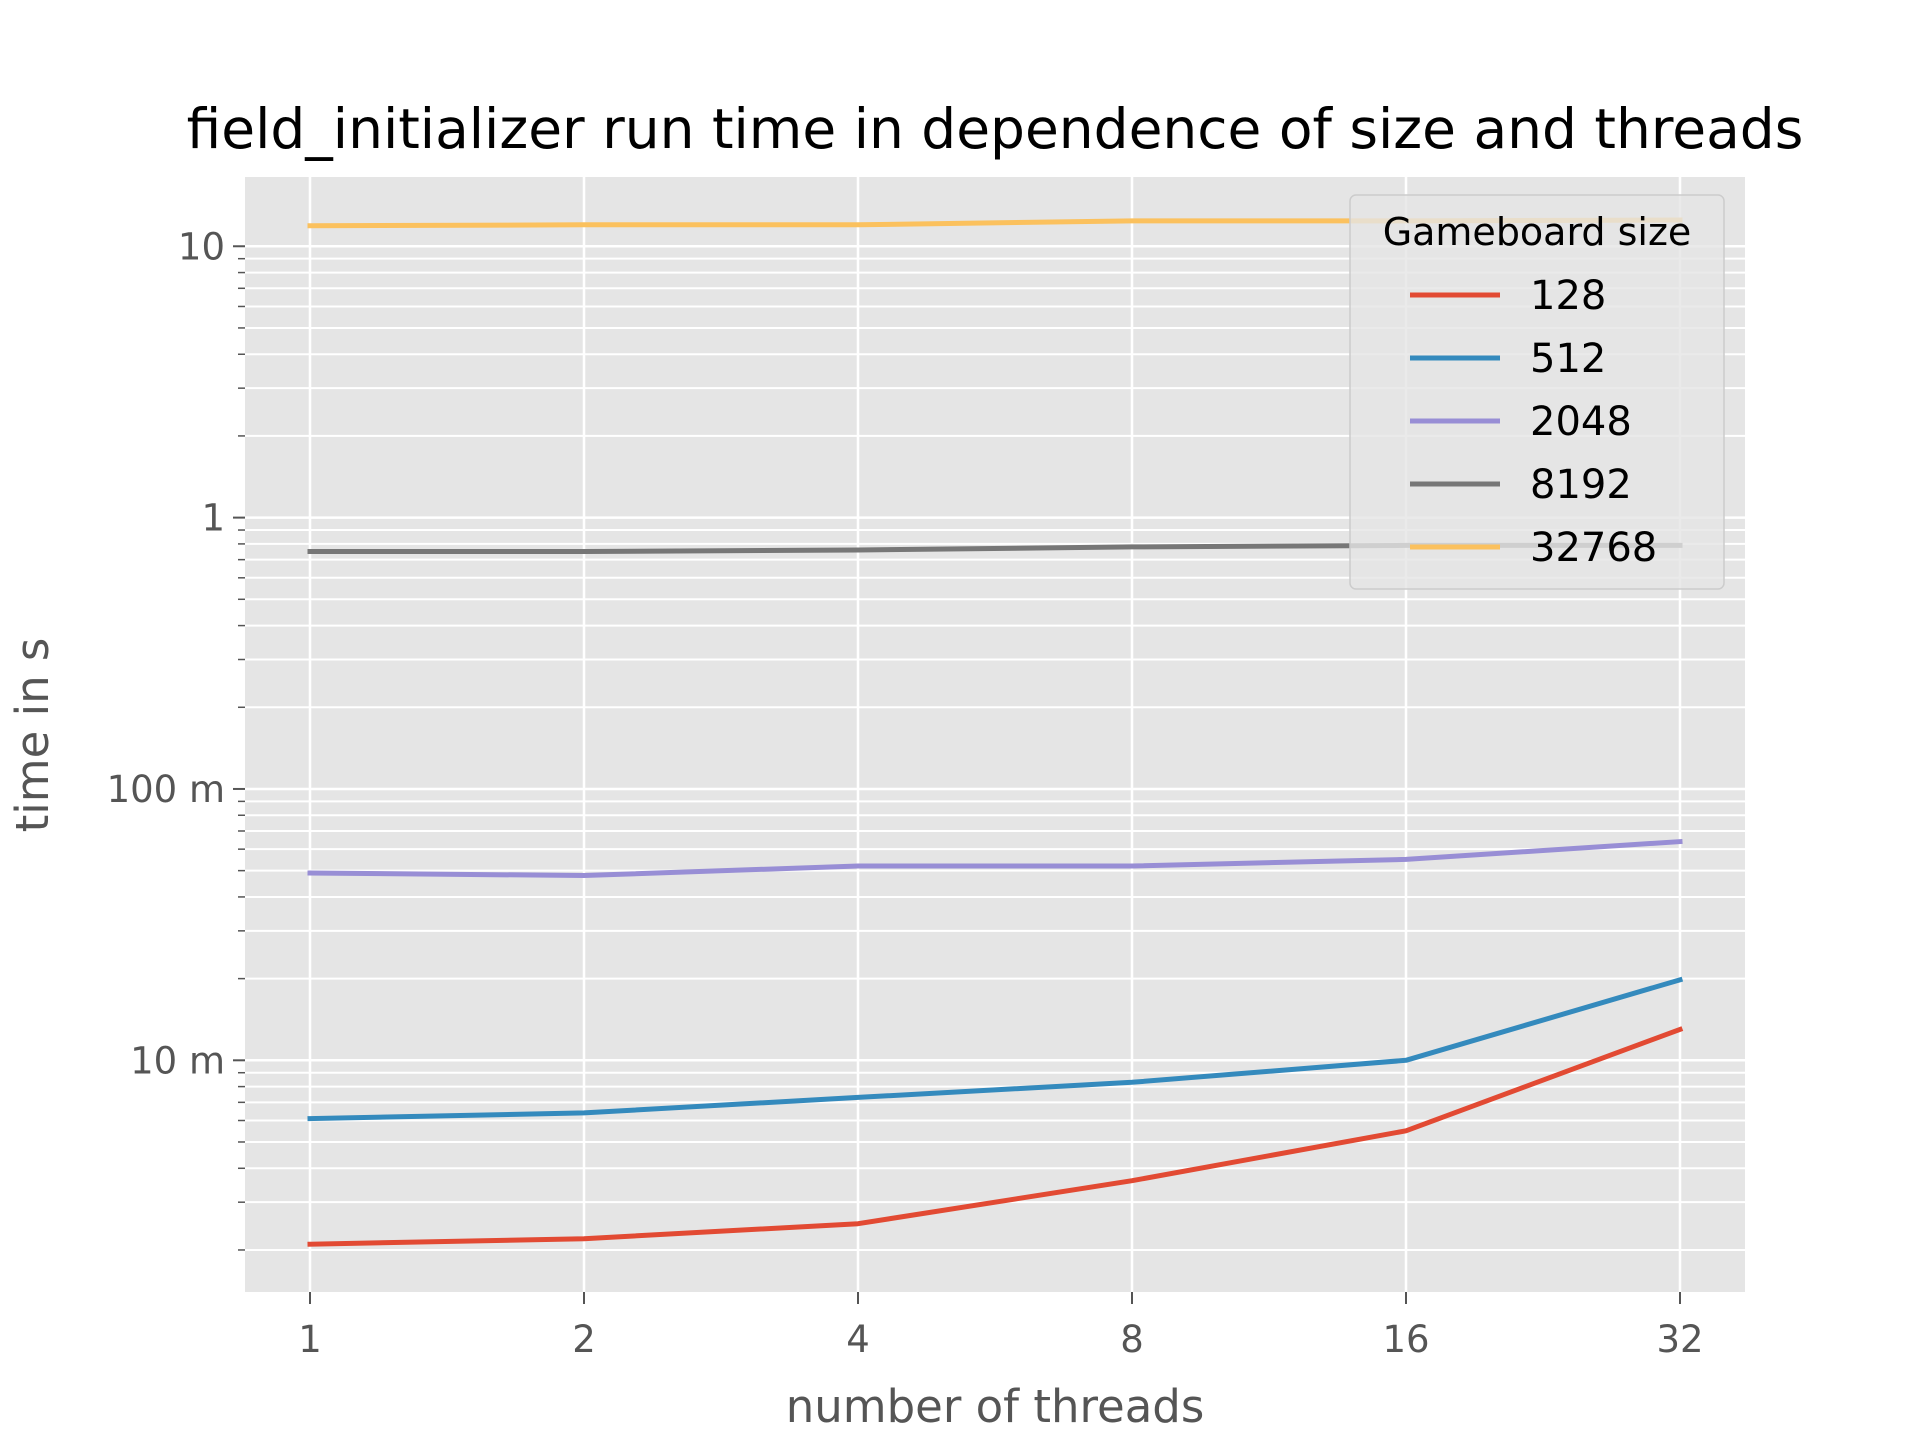 Image resolution: width=1920 pixels, height=1440 pixels. Describe the element at coordinates (1132, 1339) in the screenshot. I see `x-tick-label: 8` at that location.